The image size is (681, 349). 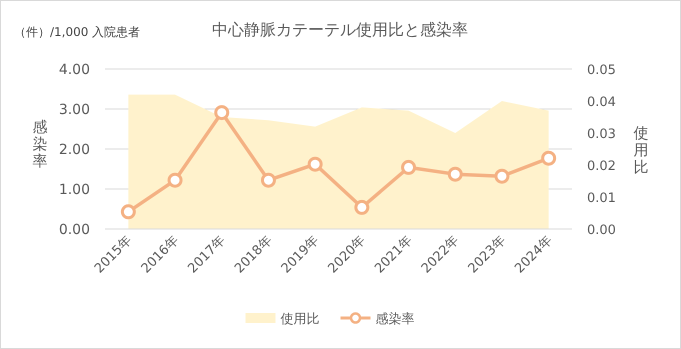 I want to click on chart-title: 中心静脈カテーテル使用比と感染率, so click(x=340, y=29).